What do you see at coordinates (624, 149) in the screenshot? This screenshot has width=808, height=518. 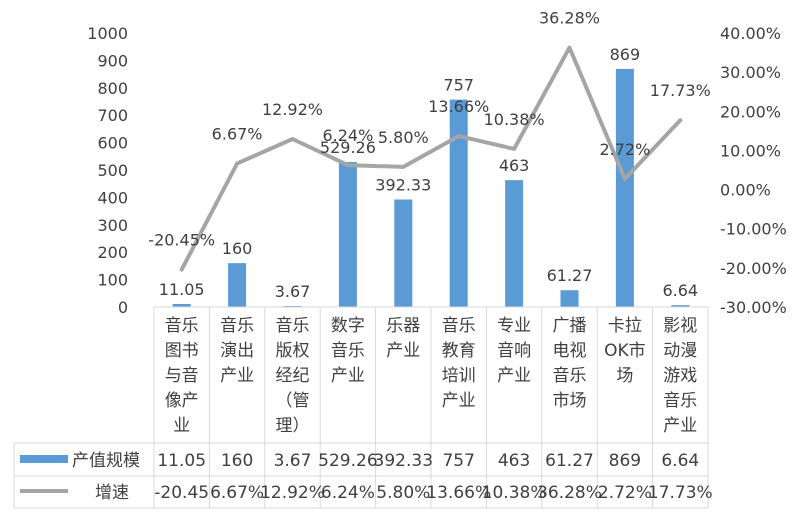 I see `line-data-label: 2.72%` at bounding box center [624, 149].